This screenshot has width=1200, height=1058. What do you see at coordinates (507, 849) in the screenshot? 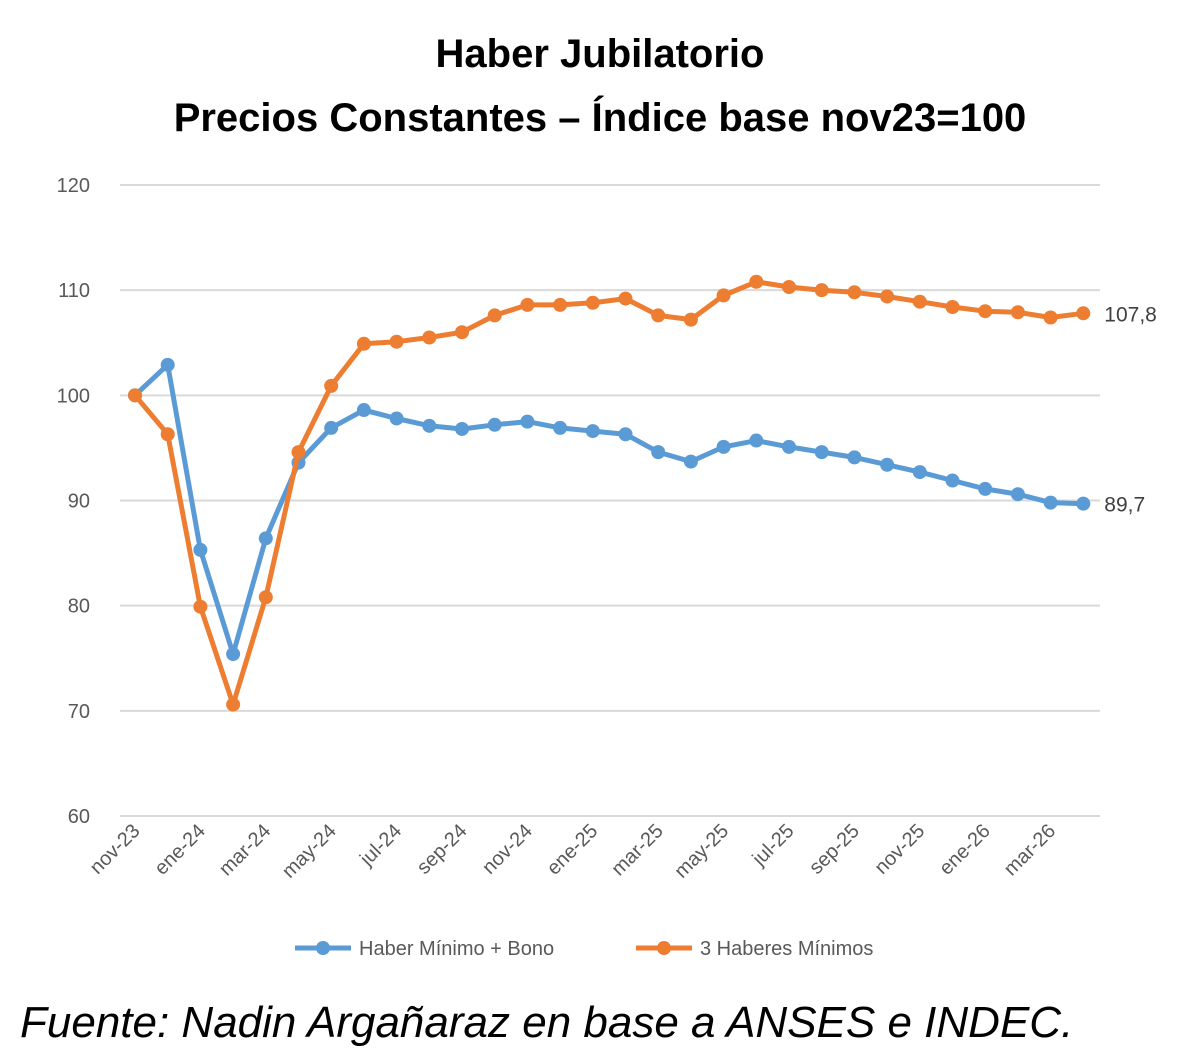
I see `x-tick-label-nov-24: nov-24` at bounding box center [507, 849].